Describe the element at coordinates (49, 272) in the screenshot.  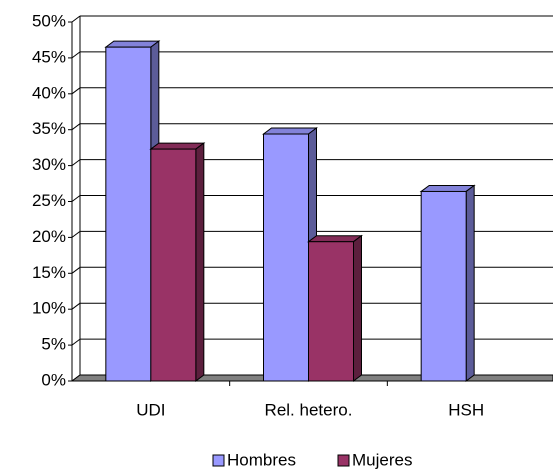
I see `y-tick-label: 15%` at that location.